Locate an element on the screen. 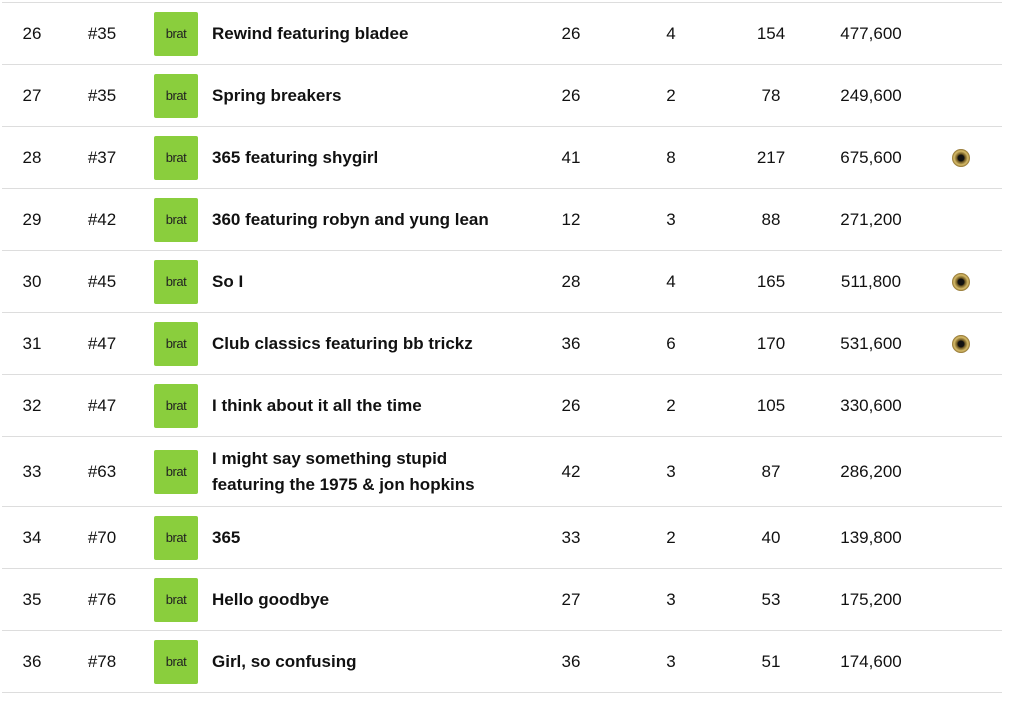  weeks: 41 is located at coordinates (571, 157).